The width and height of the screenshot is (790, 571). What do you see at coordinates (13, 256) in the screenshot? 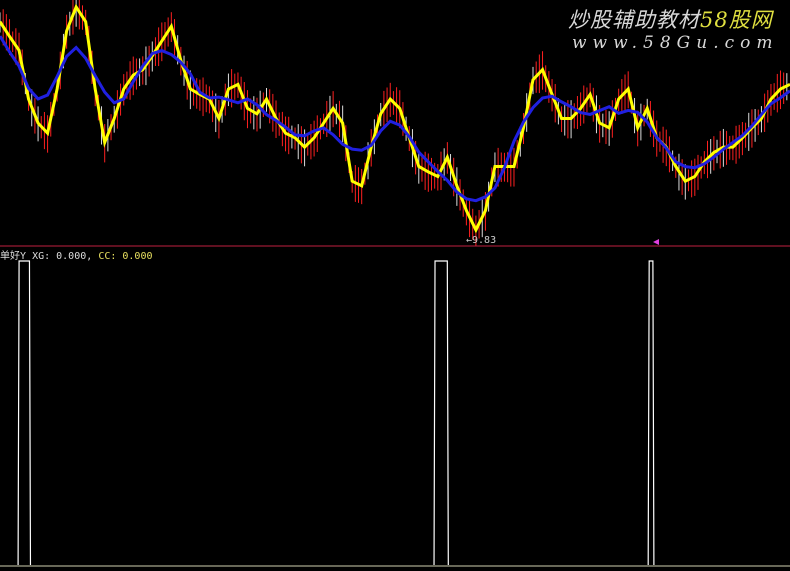
I see `indicator-name: 单好Y` at bounding box center [13, 256].